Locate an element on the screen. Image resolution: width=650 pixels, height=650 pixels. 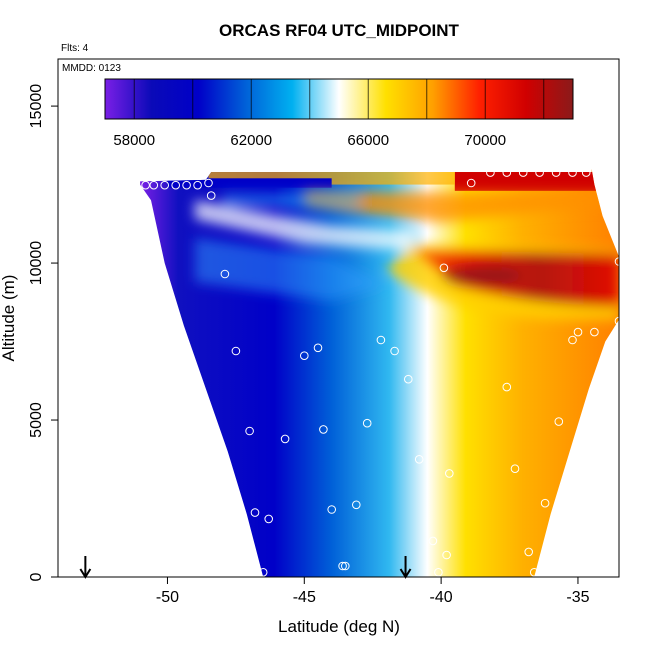
y-tick-label: 10000 is located at coordinates (36, 263).